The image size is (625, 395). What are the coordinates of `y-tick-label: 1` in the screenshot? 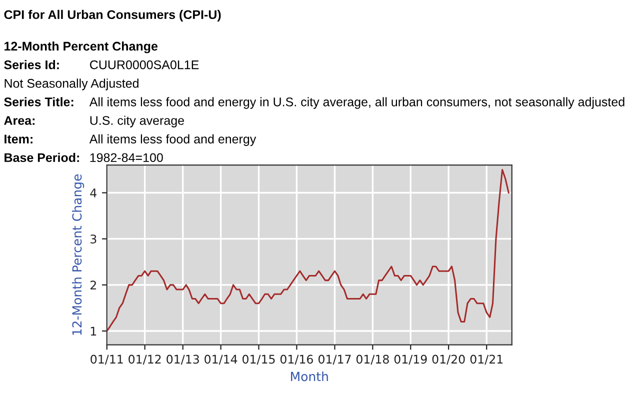 It's located at (93, 331).